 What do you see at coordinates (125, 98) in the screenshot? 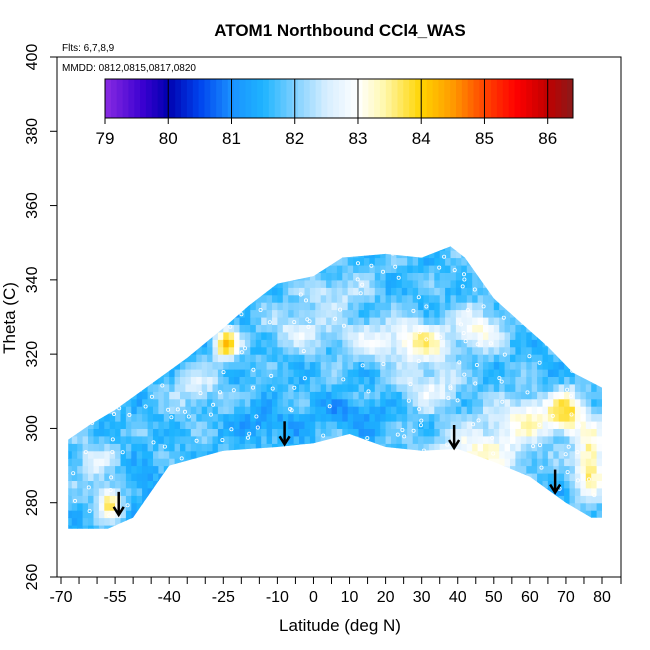
I see `colorbar-segment` at bounding box center [125, 98].